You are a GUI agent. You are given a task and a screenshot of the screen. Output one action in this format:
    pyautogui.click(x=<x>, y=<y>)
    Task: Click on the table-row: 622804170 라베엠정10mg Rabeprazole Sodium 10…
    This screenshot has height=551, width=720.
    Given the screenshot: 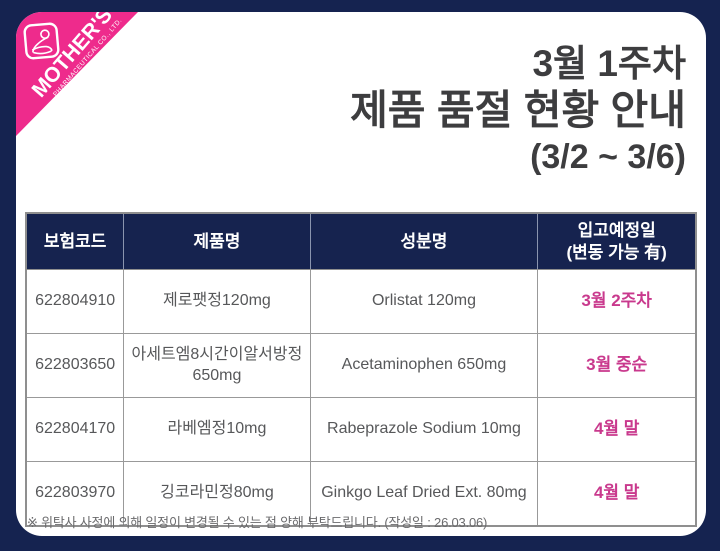 What is the action you would take?
    pyautogui.click(x=361, y=429)
    